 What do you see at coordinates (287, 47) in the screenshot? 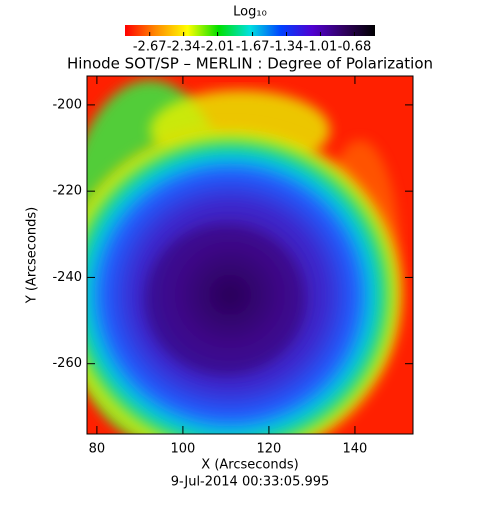
I see `colorbar-tick-label: -1.34` at bounding box center [287, 47].